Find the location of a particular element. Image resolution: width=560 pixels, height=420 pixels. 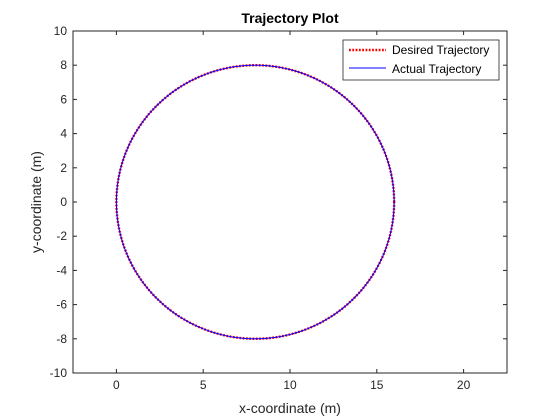

legend-label-actual: Actual Trajectory is located at coordinates (436, 69).